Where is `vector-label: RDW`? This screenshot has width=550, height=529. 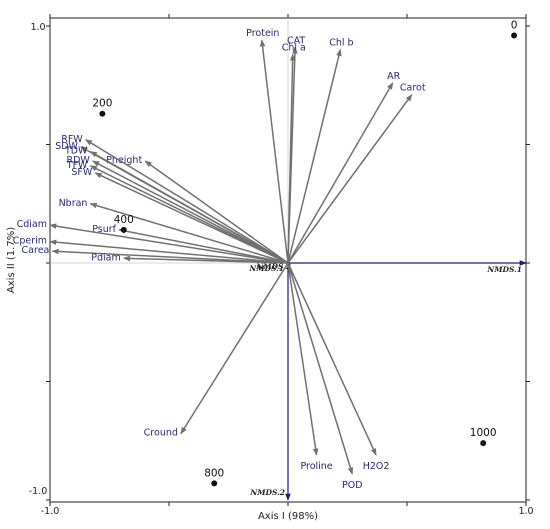
vector-label: RDW is located at coordinates (79, 160).